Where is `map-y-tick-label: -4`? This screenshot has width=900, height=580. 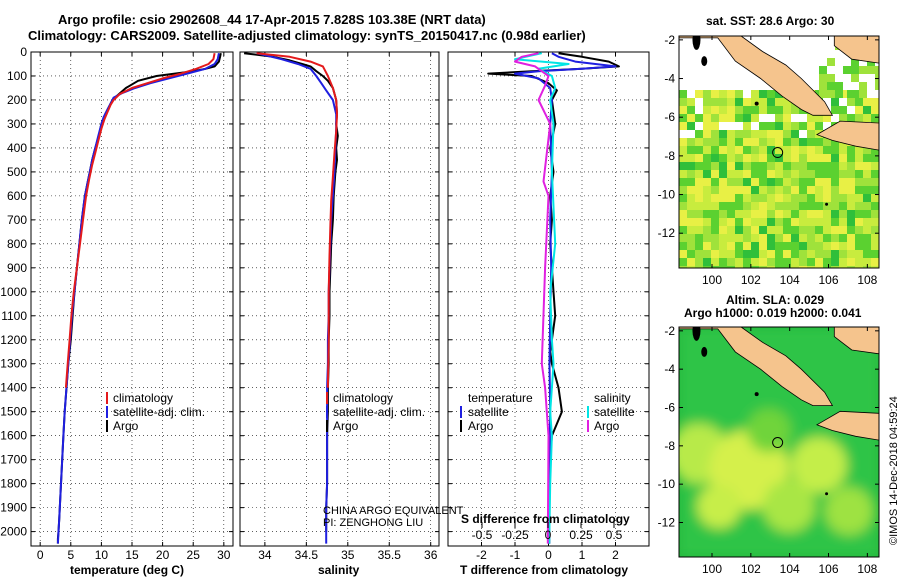 map-y-tick-label: -4 is located at coordinates (669, 369).